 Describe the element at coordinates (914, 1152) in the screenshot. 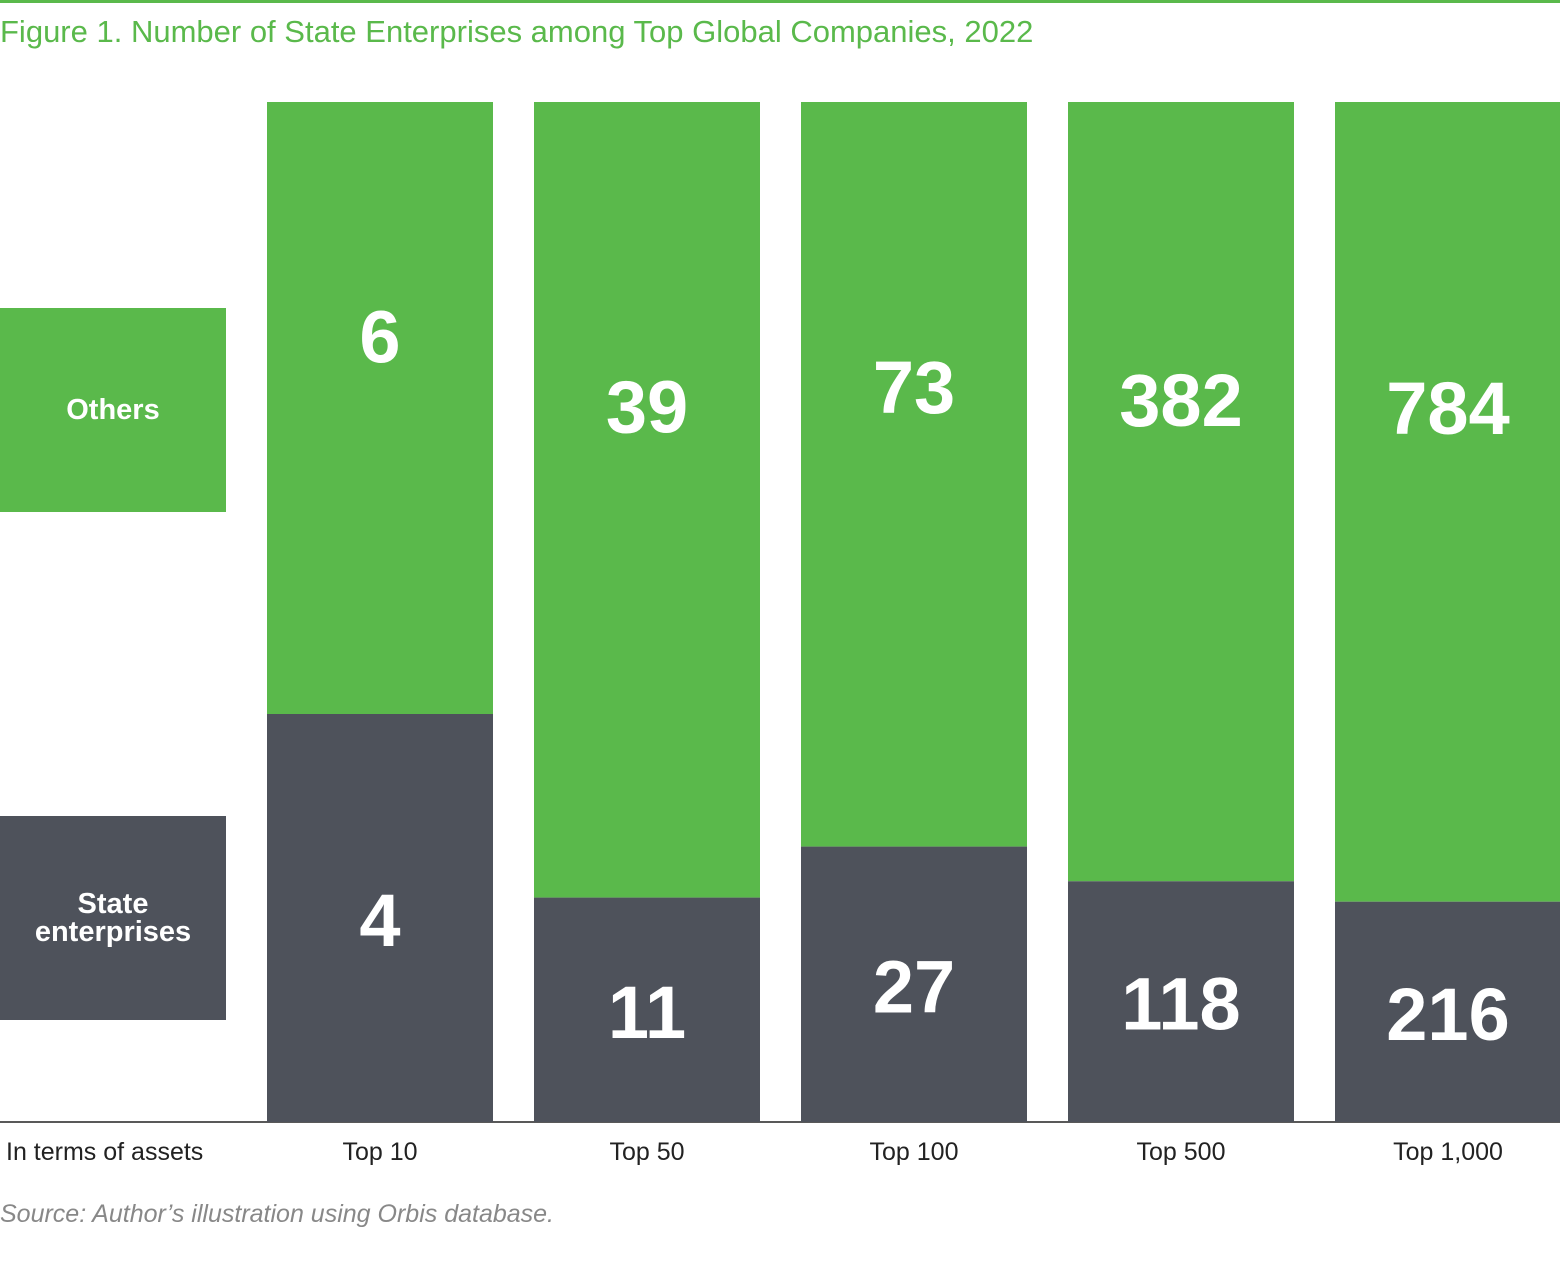

I see `x-tick-label: Top 100` at that location.